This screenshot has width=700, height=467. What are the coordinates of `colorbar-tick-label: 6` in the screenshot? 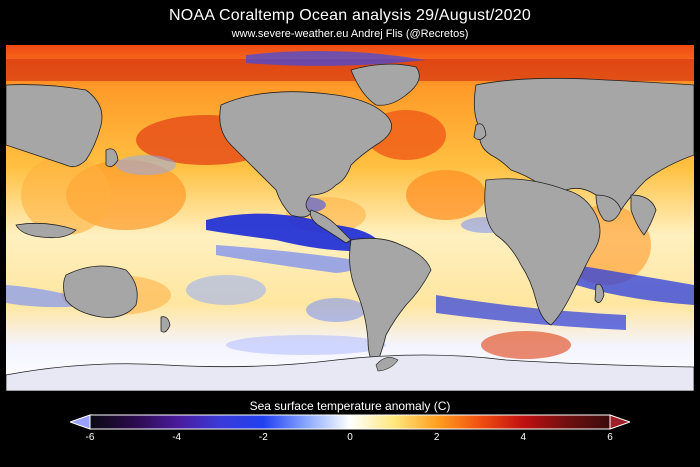 It's located at (610, 437).